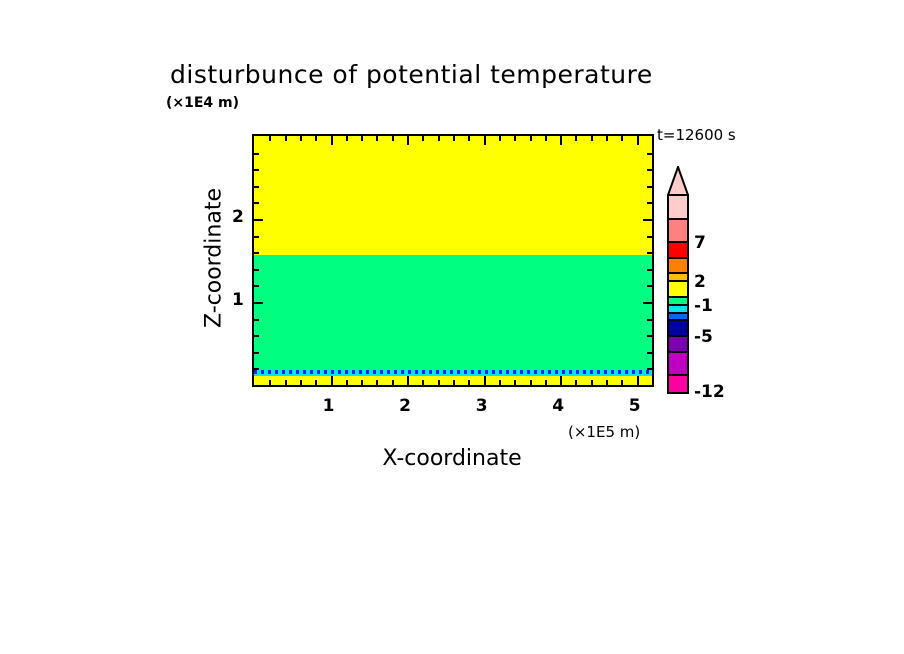 Image resolution: width=904 pixels, height=654 pixels. I want to click on y-axis-title: Z-coordinate, so click(214, 258).